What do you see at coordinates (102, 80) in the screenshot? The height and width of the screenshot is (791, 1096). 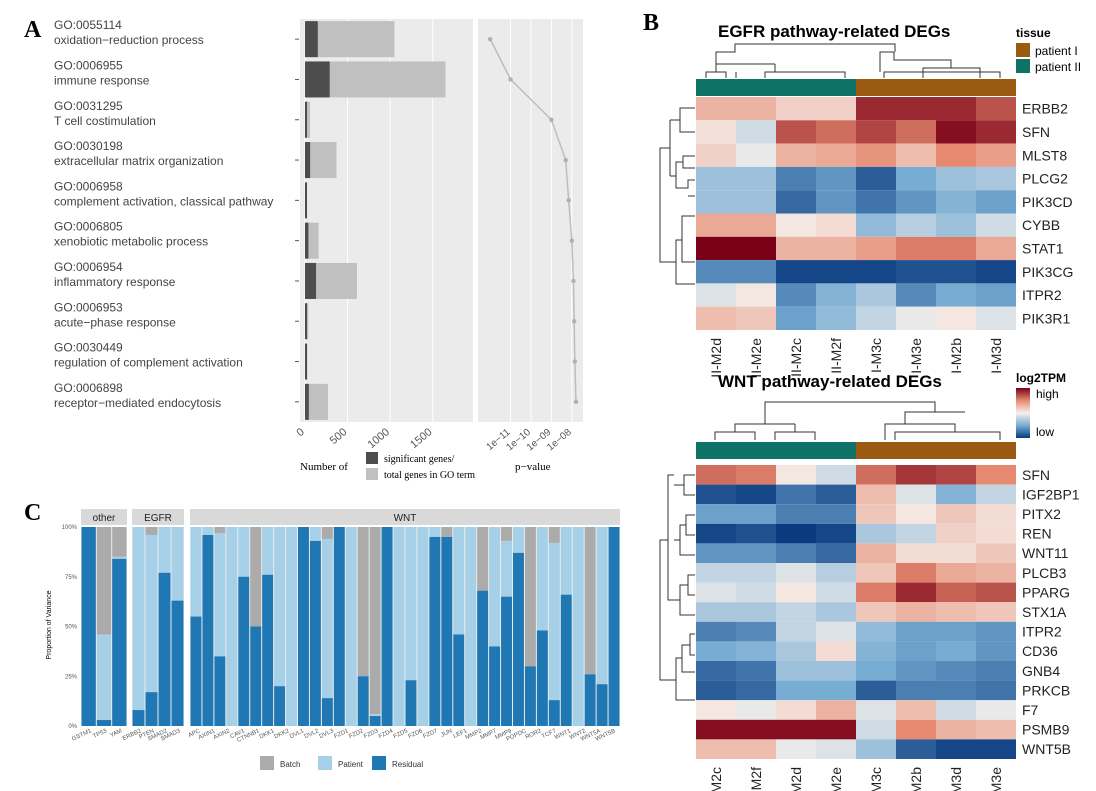 I see `go-term-name: immune response` at bounding box center [102, 80].